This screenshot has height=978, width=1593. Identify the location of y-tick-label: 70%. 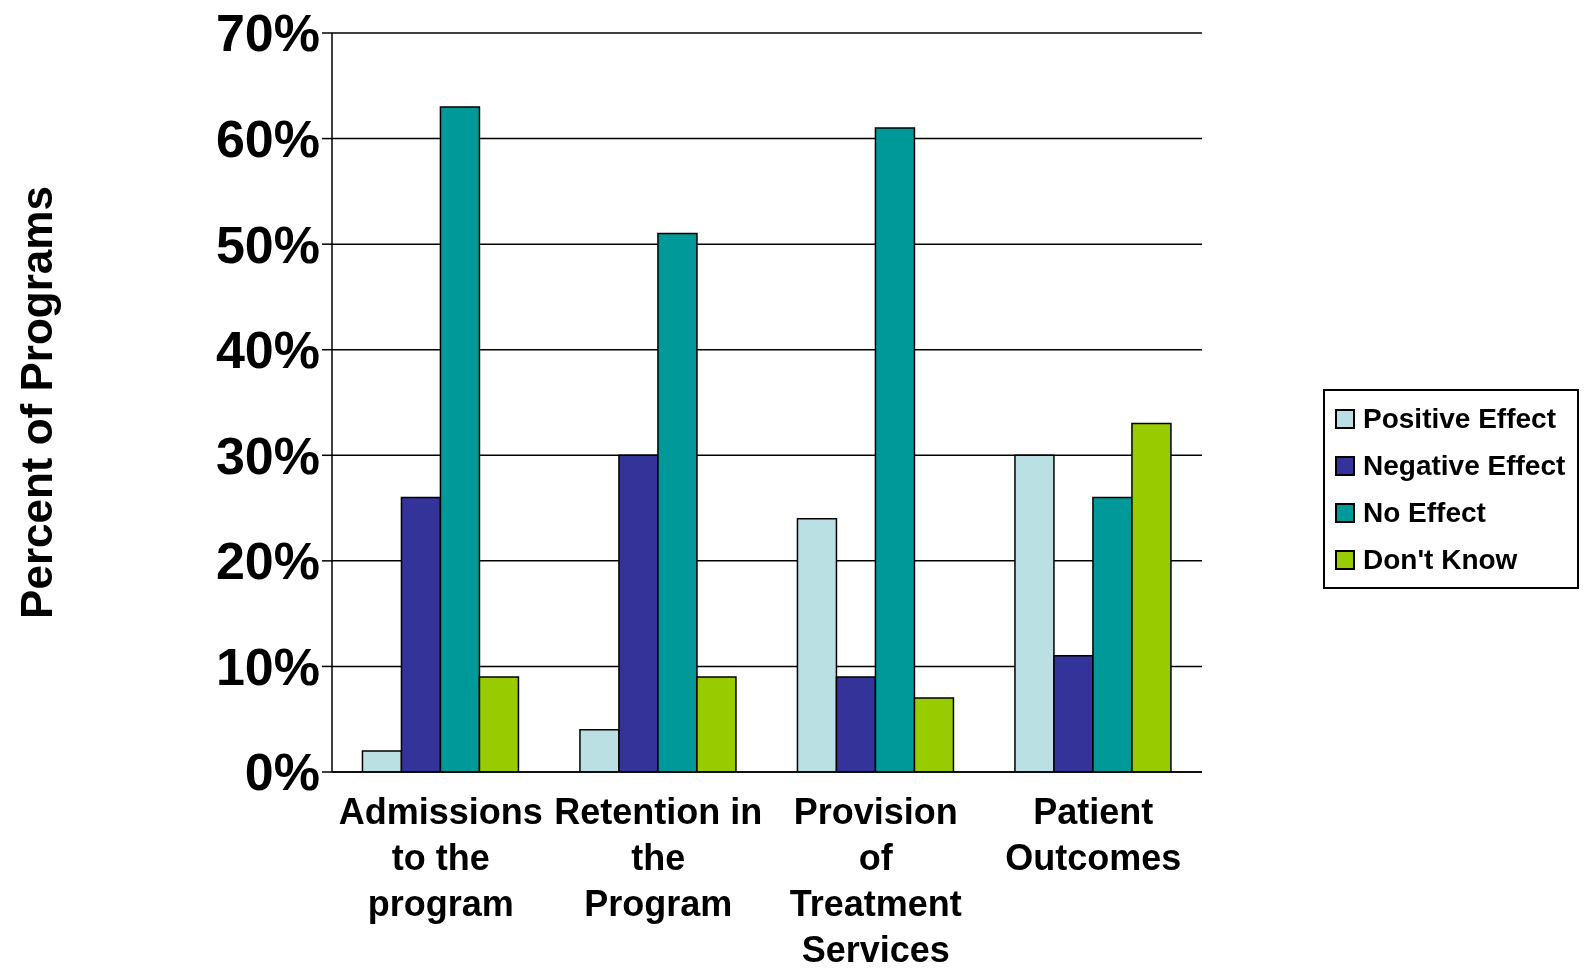
(267, 33).